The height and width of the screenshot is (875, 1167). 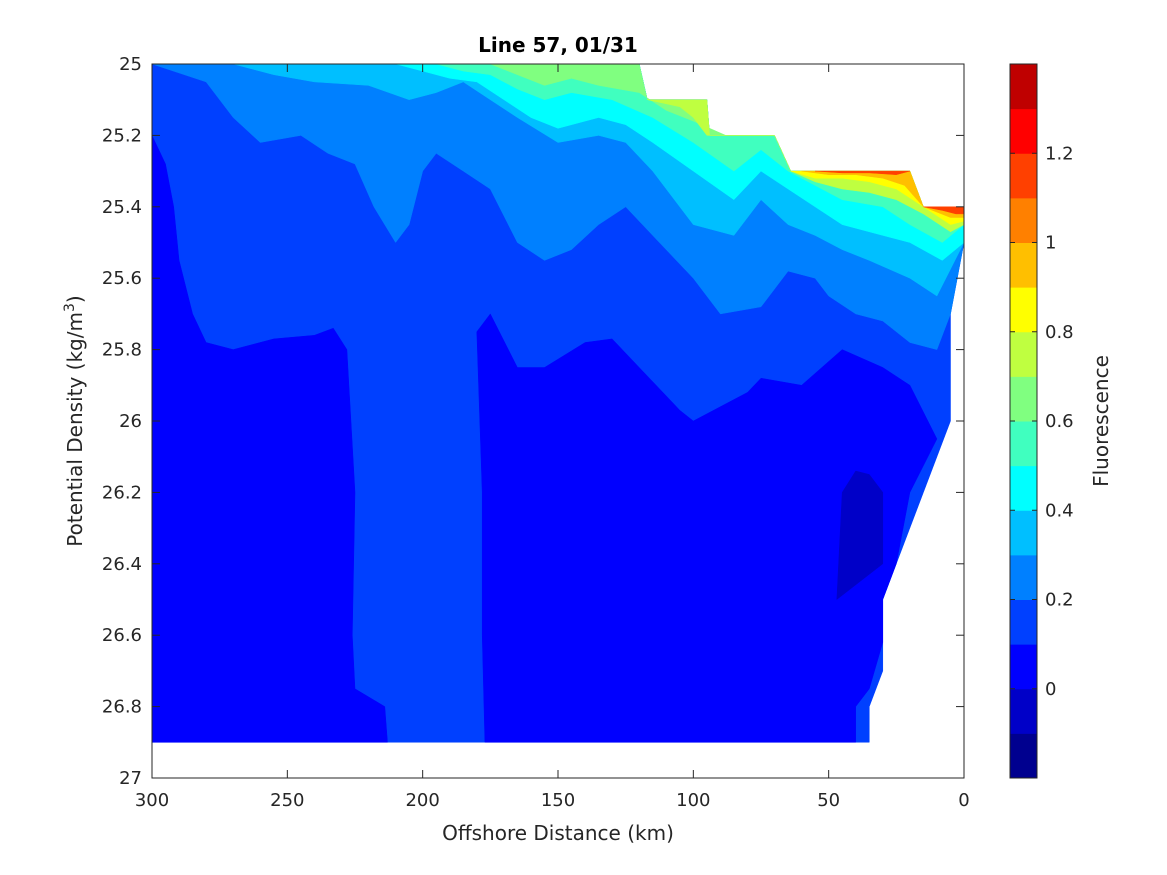 I want to click on y-tick-label: 26.6, so click(x=122, y=635).